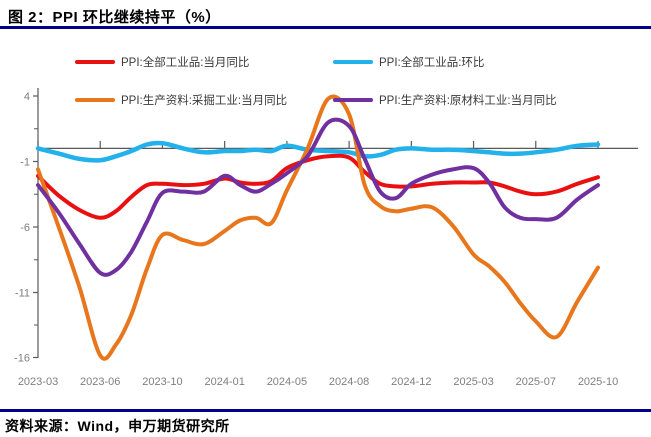 The width and height of the screenshot is (651, 437). I want to click on svg-text: 2023-10, so click(162, 382).